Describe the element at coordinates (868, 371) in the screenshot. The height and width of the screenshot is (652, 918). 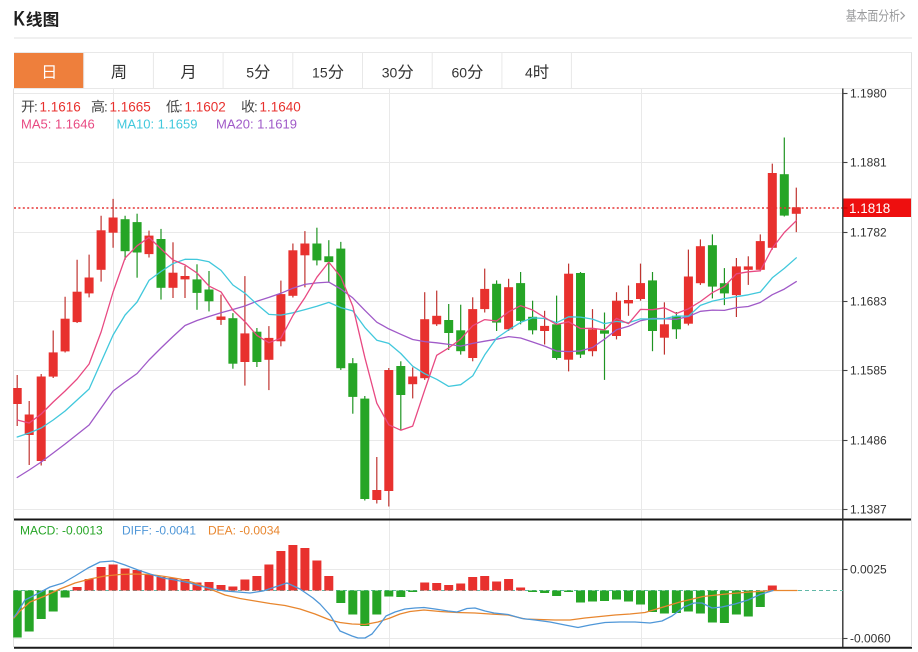
I see `svg-text: 1.1585` at that location.